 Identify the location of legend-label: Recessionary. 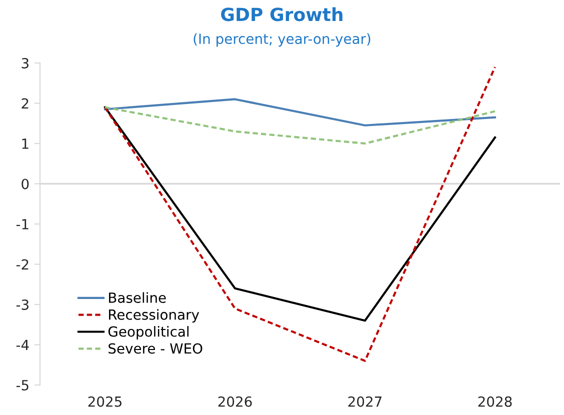
(154, 316).